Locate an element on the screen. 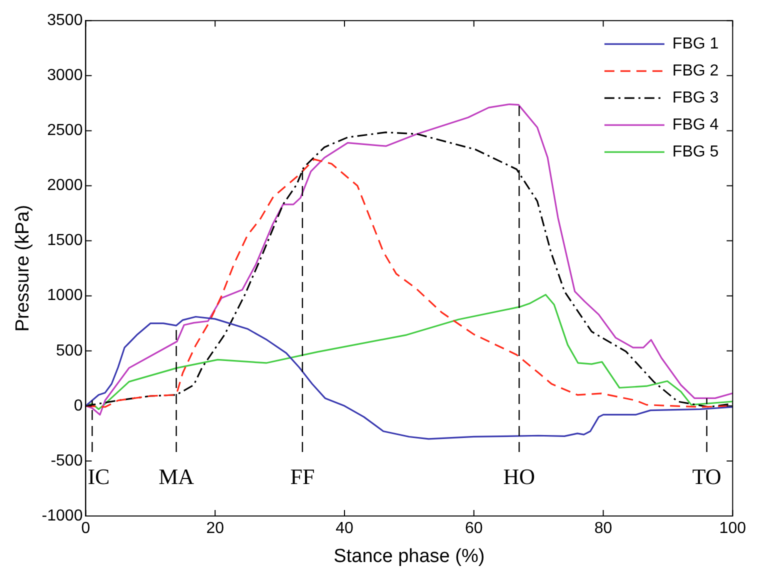 The width and height of the screenshot is (757, 580). ref-line-label: FF is located at coordinates (302, 476).